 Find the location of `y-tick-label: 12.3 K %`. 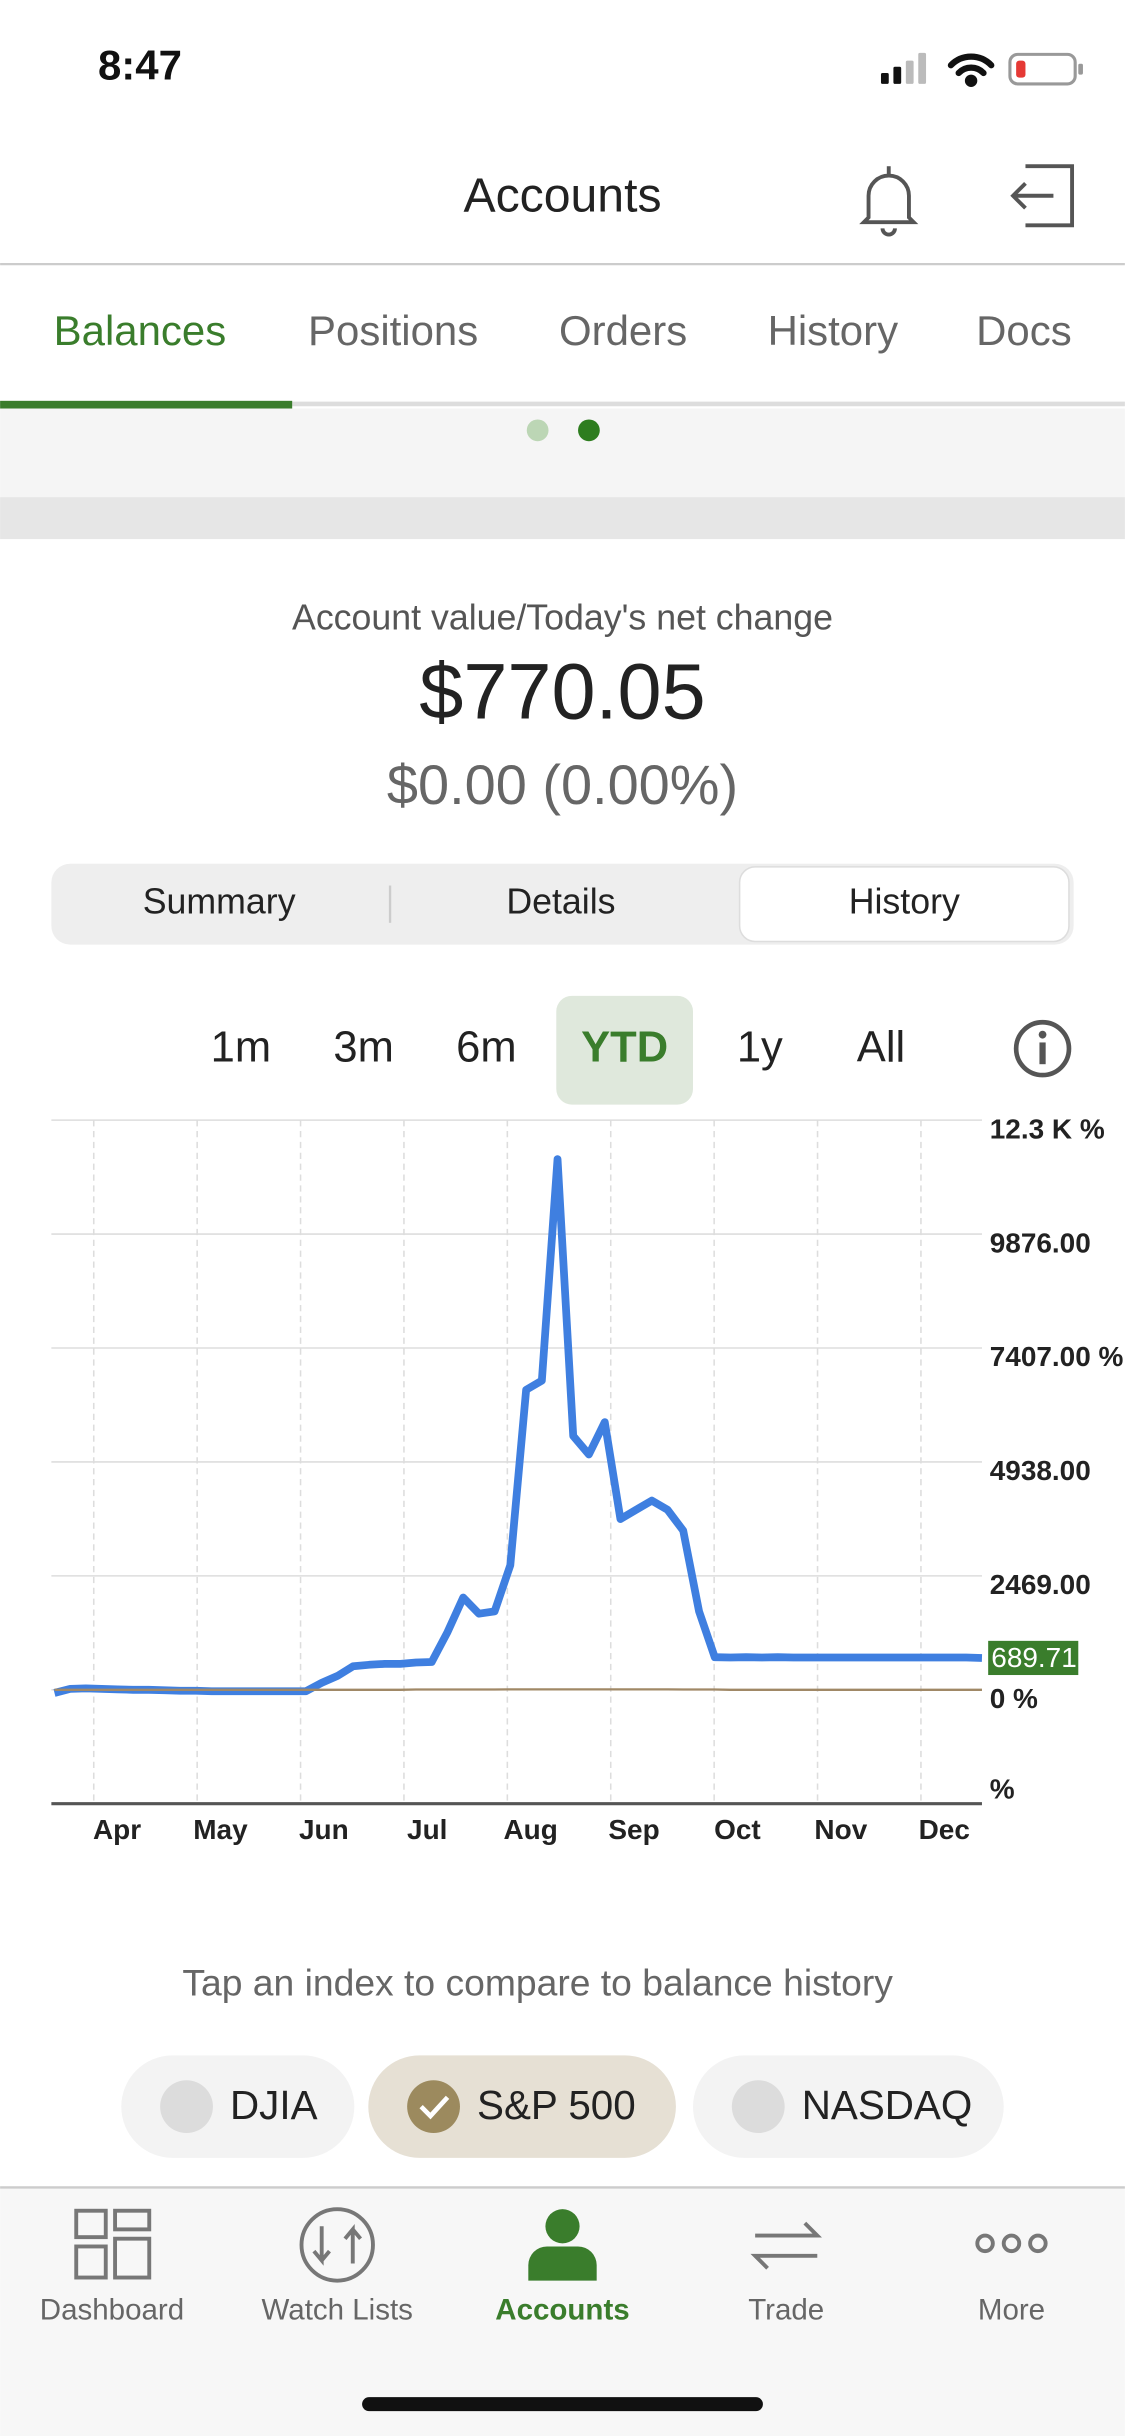

y-tick-label: 12.3 K % is located at coordinates (1047, 1128).